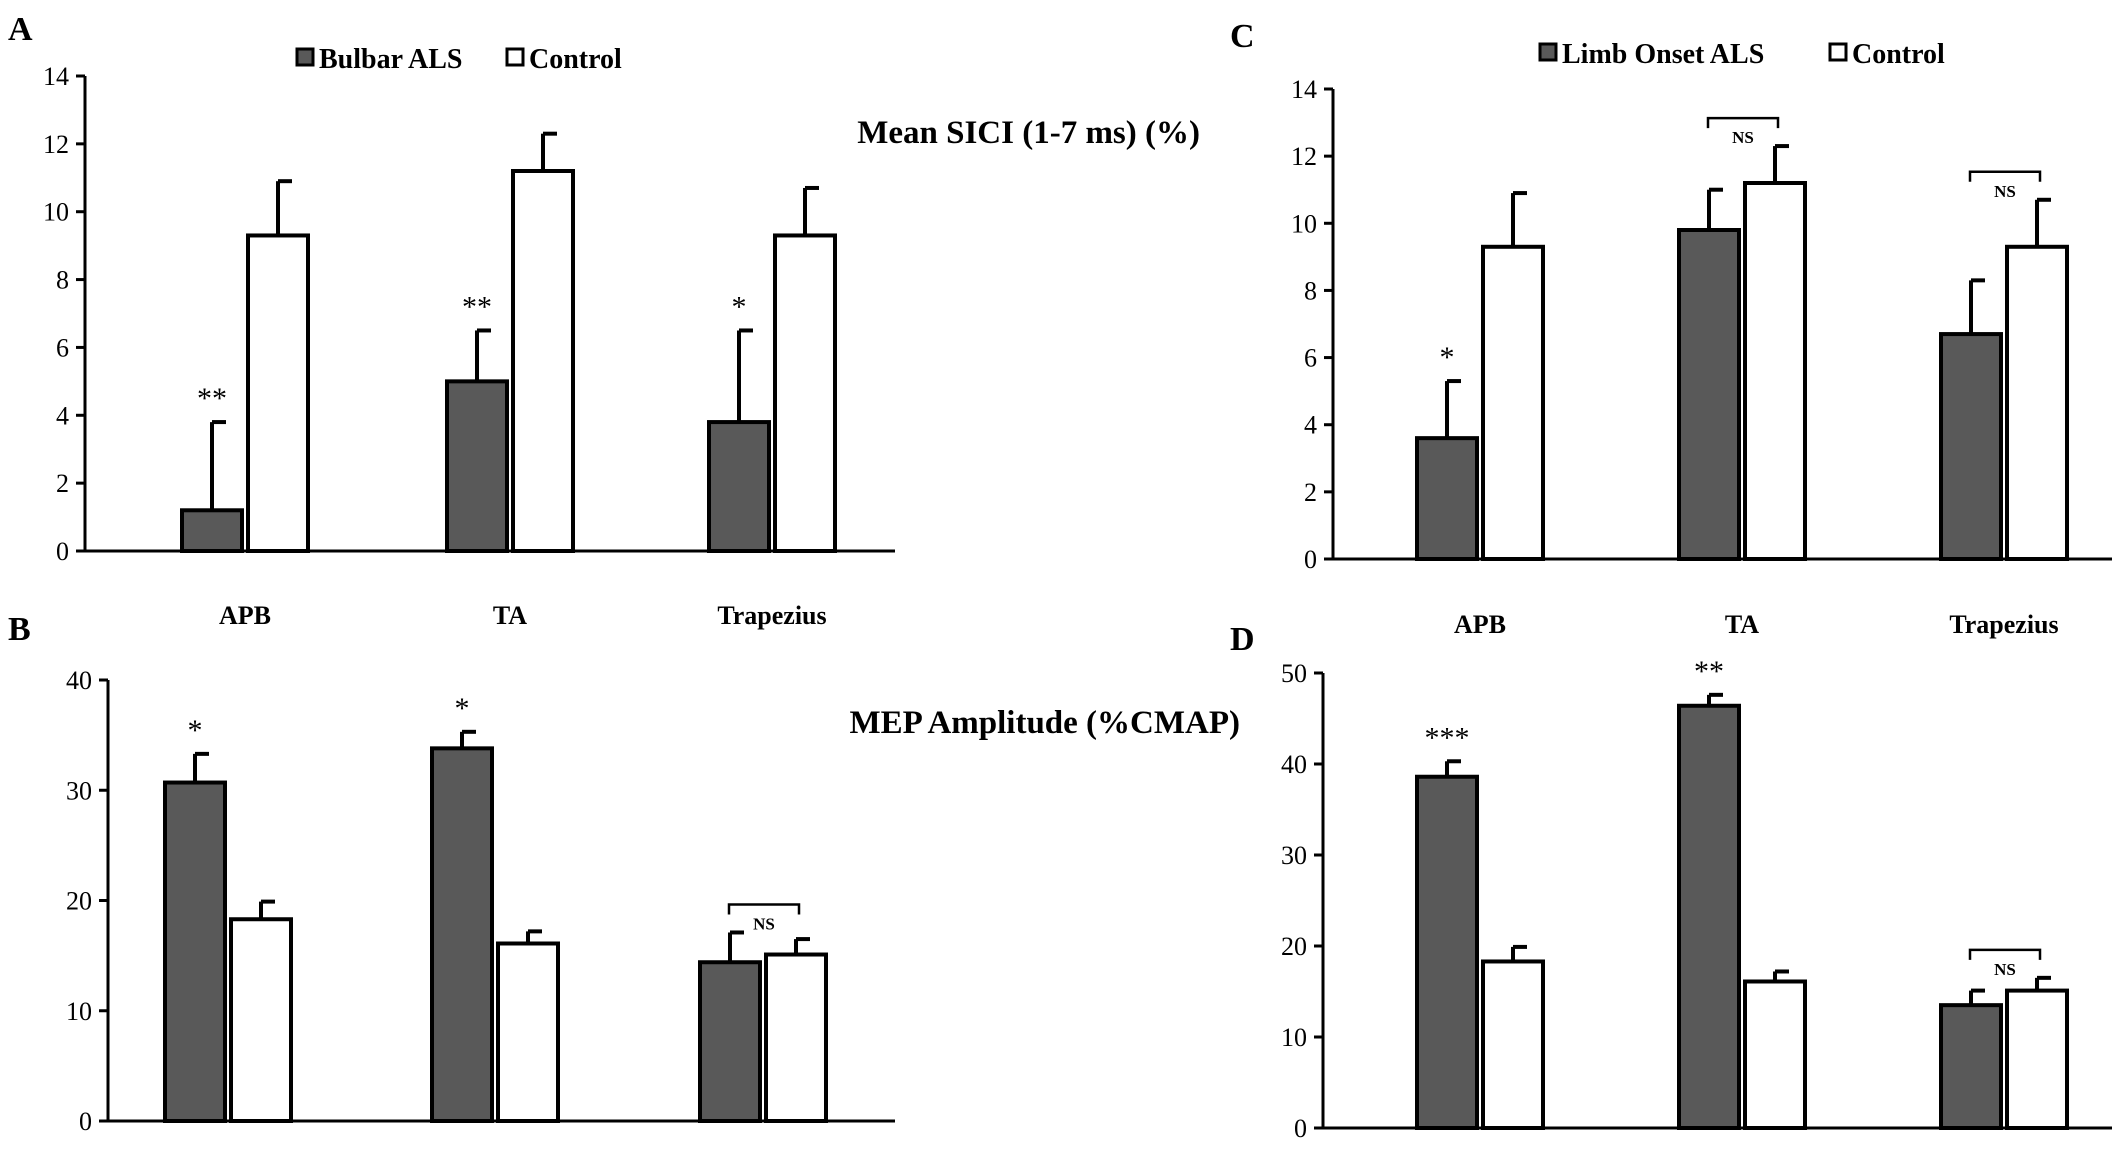  Describe the element at coordinates (20, 29) in the screenshot. I see `panel-label-a: A` at that location.